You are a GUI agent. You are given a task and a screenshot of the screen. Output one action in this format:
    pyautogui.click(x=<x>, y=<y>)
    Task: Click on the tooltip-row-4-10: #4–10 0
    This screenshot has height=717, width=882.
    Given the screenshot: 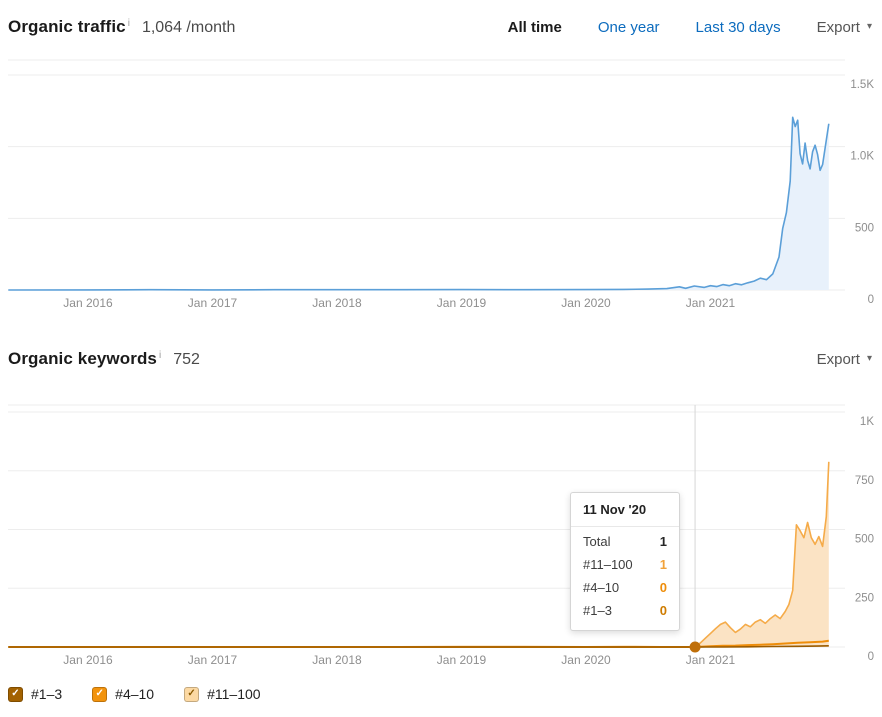 What is the action you would take?
    pyautogui.click(x=625, y=587)
    